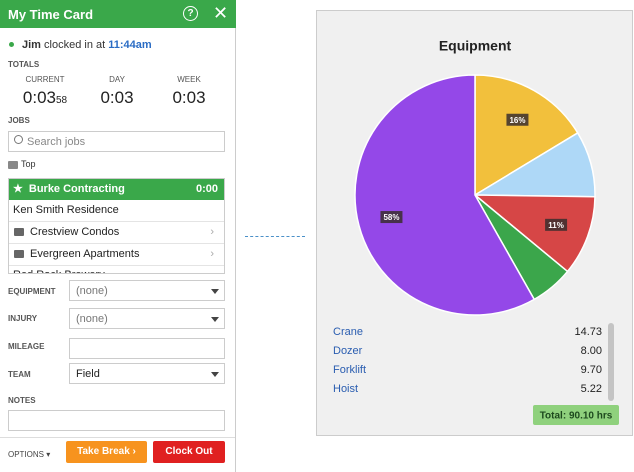 The image size is (634, 472). Describe the element at coordinates (61, 100) in the screenshot. I see `total-seconds: 58` at that location.